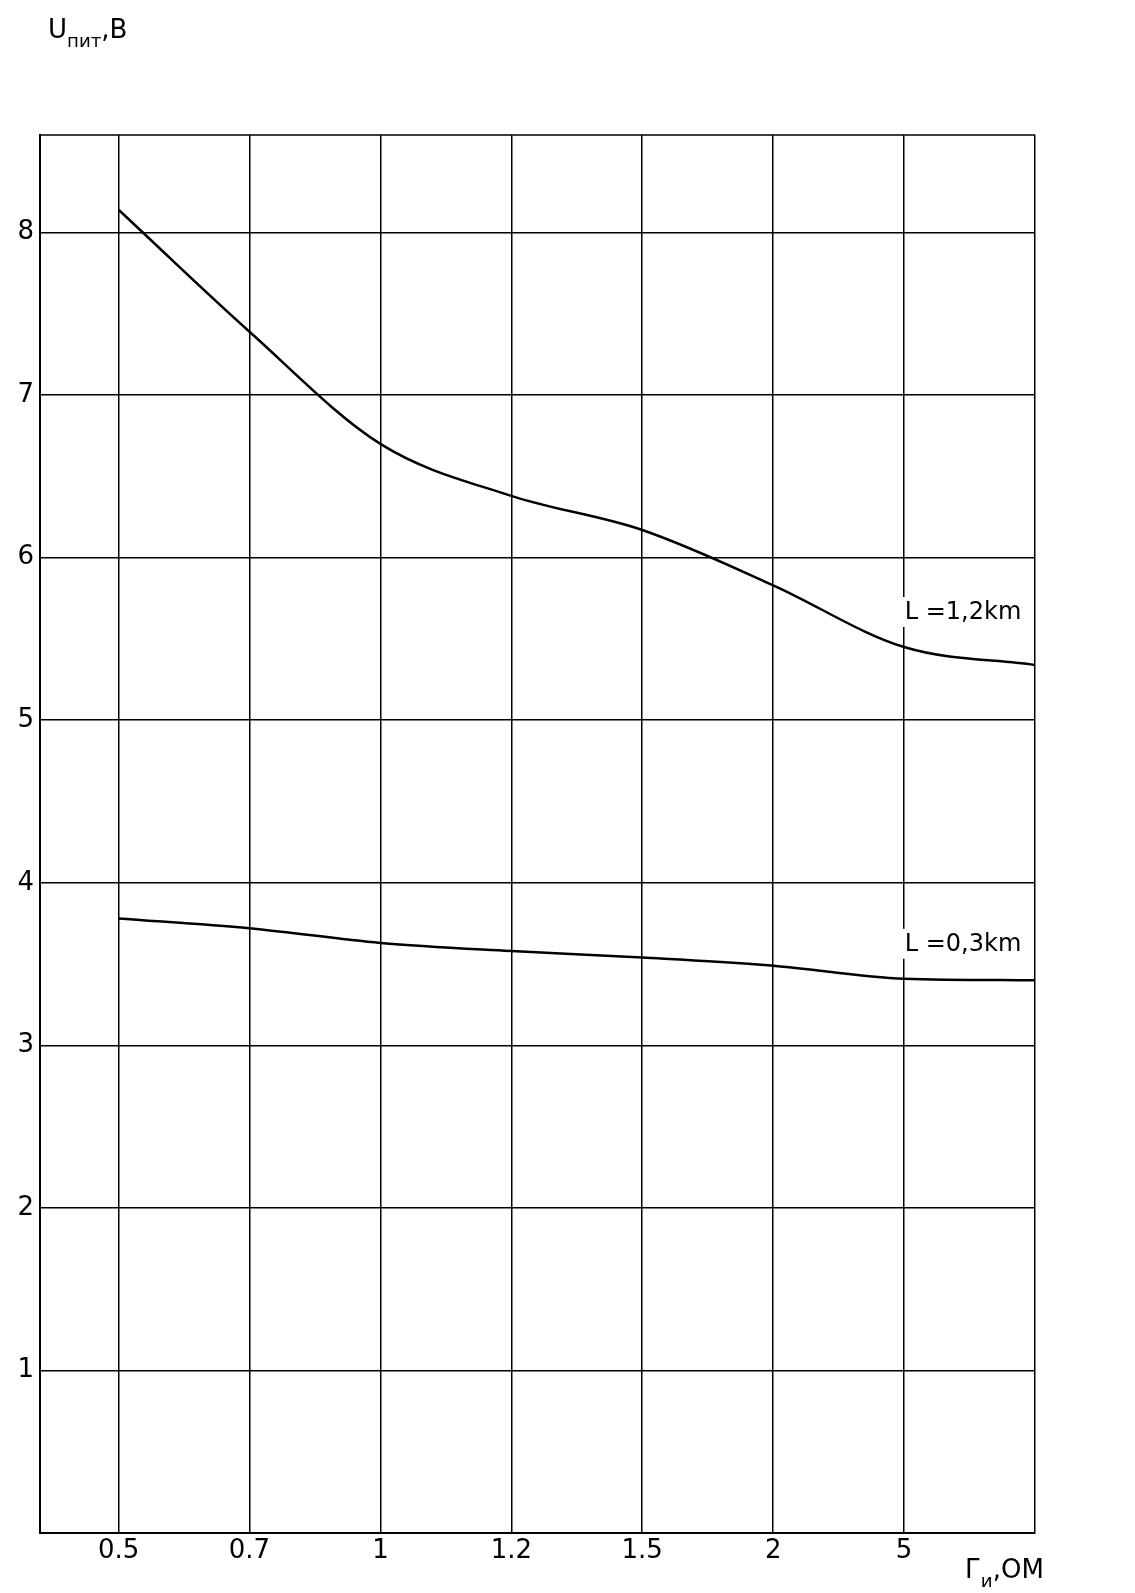  I want to click on series-label: L =1,2km, so click(963, 611).